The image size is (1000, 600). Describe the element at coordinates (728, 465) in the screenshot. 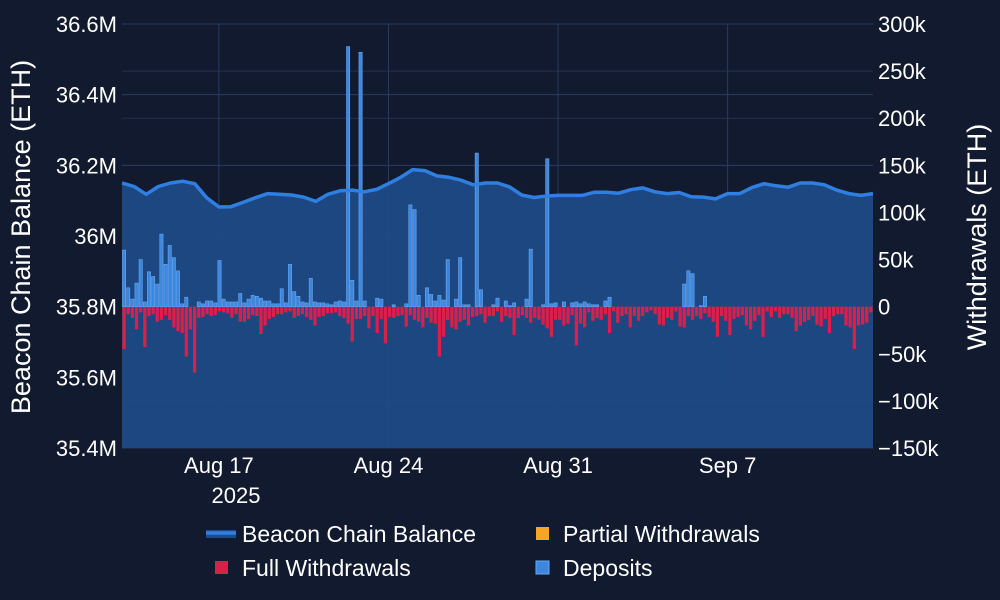

I see `x-tick-label: Sep 7` at that location.